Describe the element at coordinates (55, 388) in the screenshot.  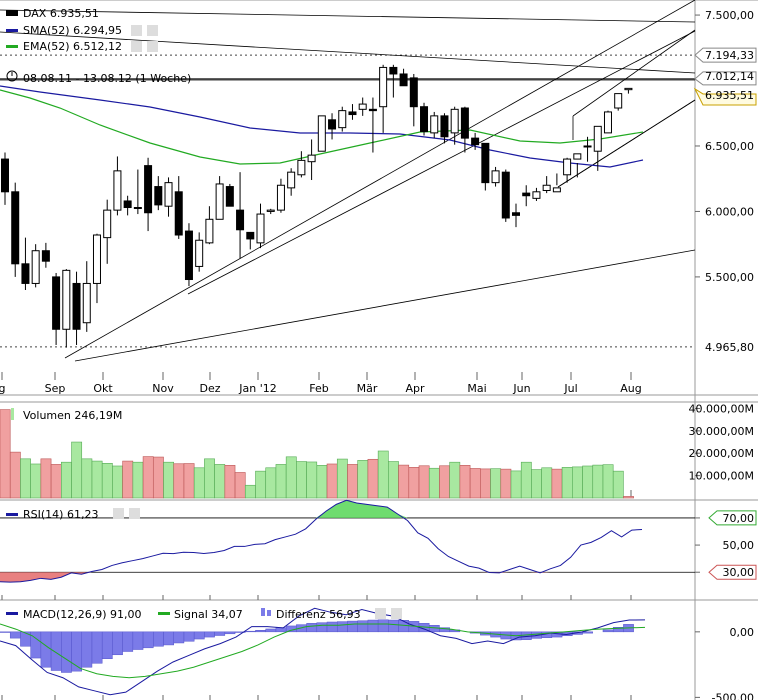
I see `x-tick-label: Sep` at that location.